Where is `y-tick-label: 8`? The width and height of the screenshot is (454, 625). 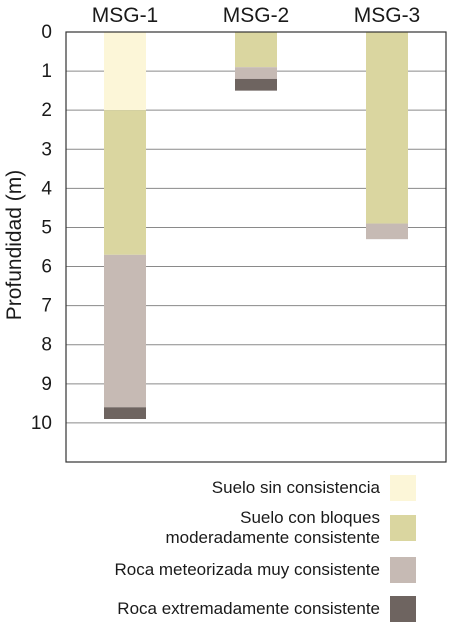
y-tick-label: 8 is located at coordinates (46, 345).